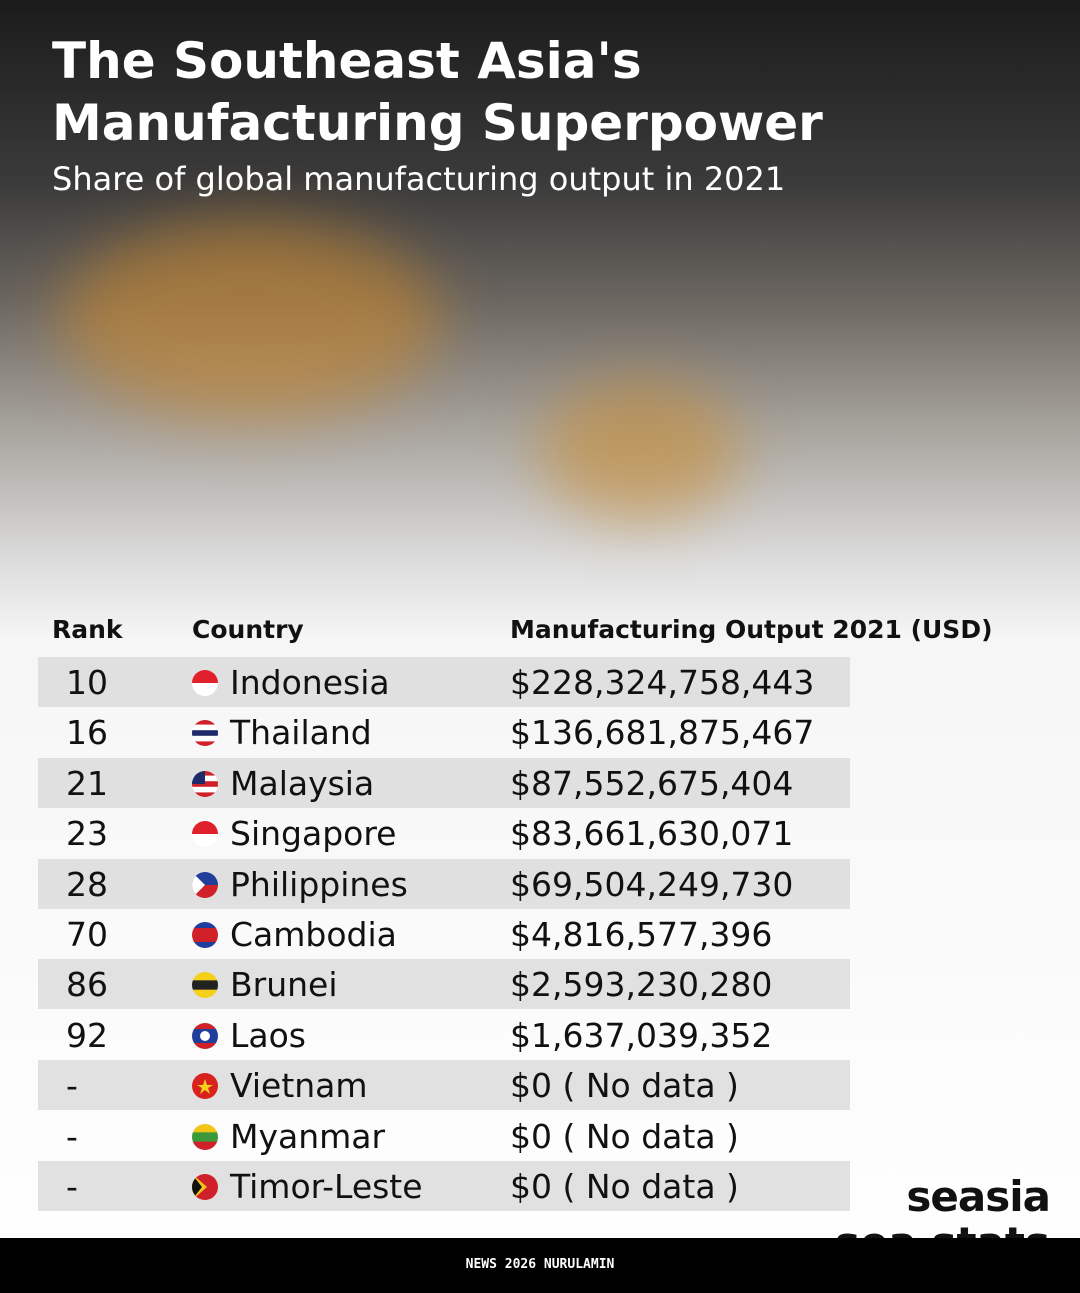 This screenshot has width=1080, height=1293. What do you see at coordinates (444, 1035) in the screenshot?
I see `table-row: 92 Laos $1,637,039,352` at bounding box center [444, 1035].